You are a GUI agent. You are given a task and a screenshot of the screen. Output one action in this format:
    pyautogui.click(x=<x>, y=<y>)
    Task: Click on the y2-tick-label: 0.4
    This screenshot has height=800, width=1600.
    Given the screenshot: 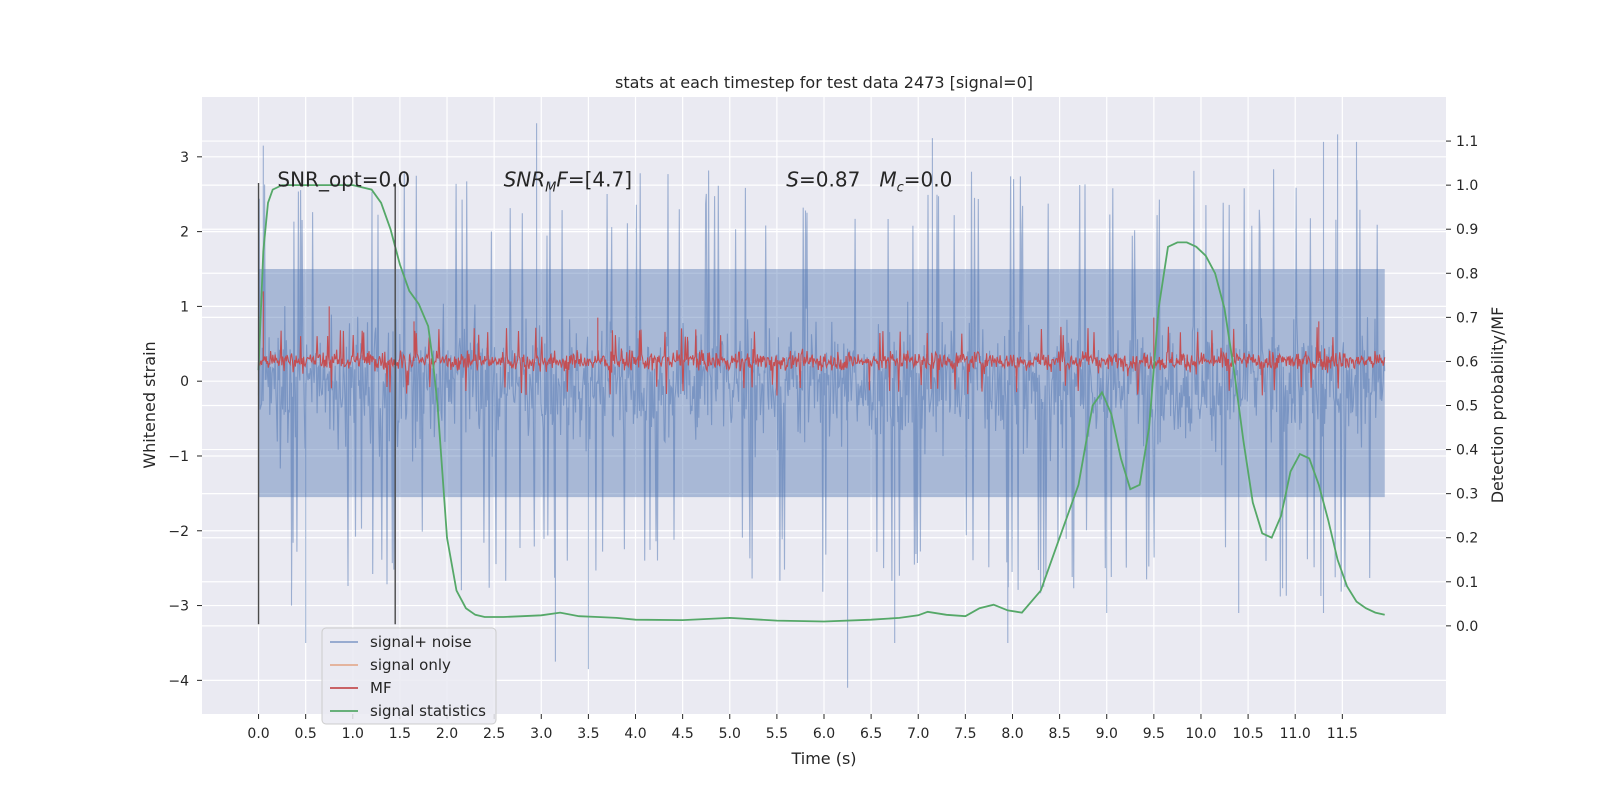 What is the action you would take?
    pyautogui.click(x=1467, y=451)
    